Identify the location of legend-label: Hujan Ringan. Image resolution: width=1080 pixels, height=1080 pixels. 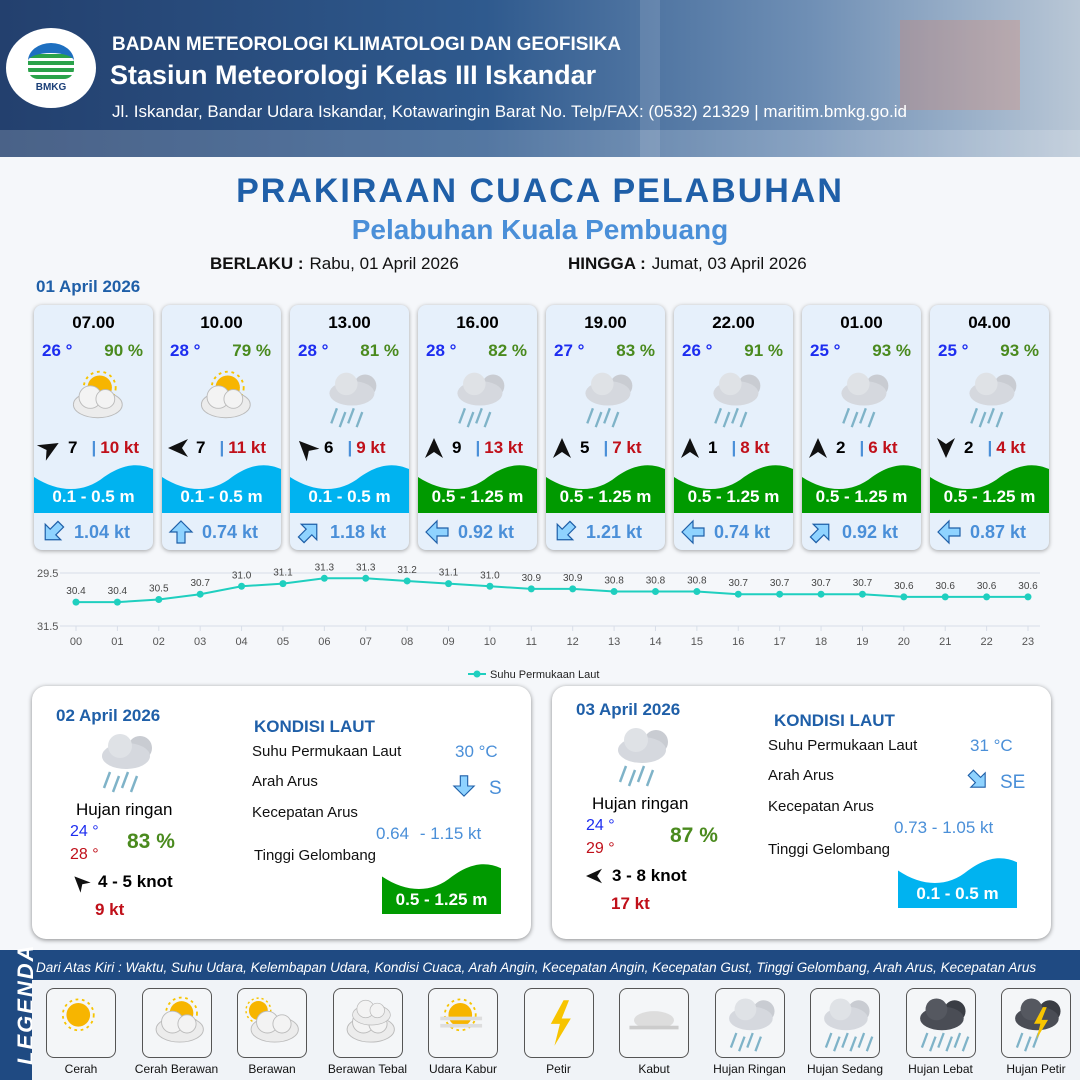
(749, 1069).